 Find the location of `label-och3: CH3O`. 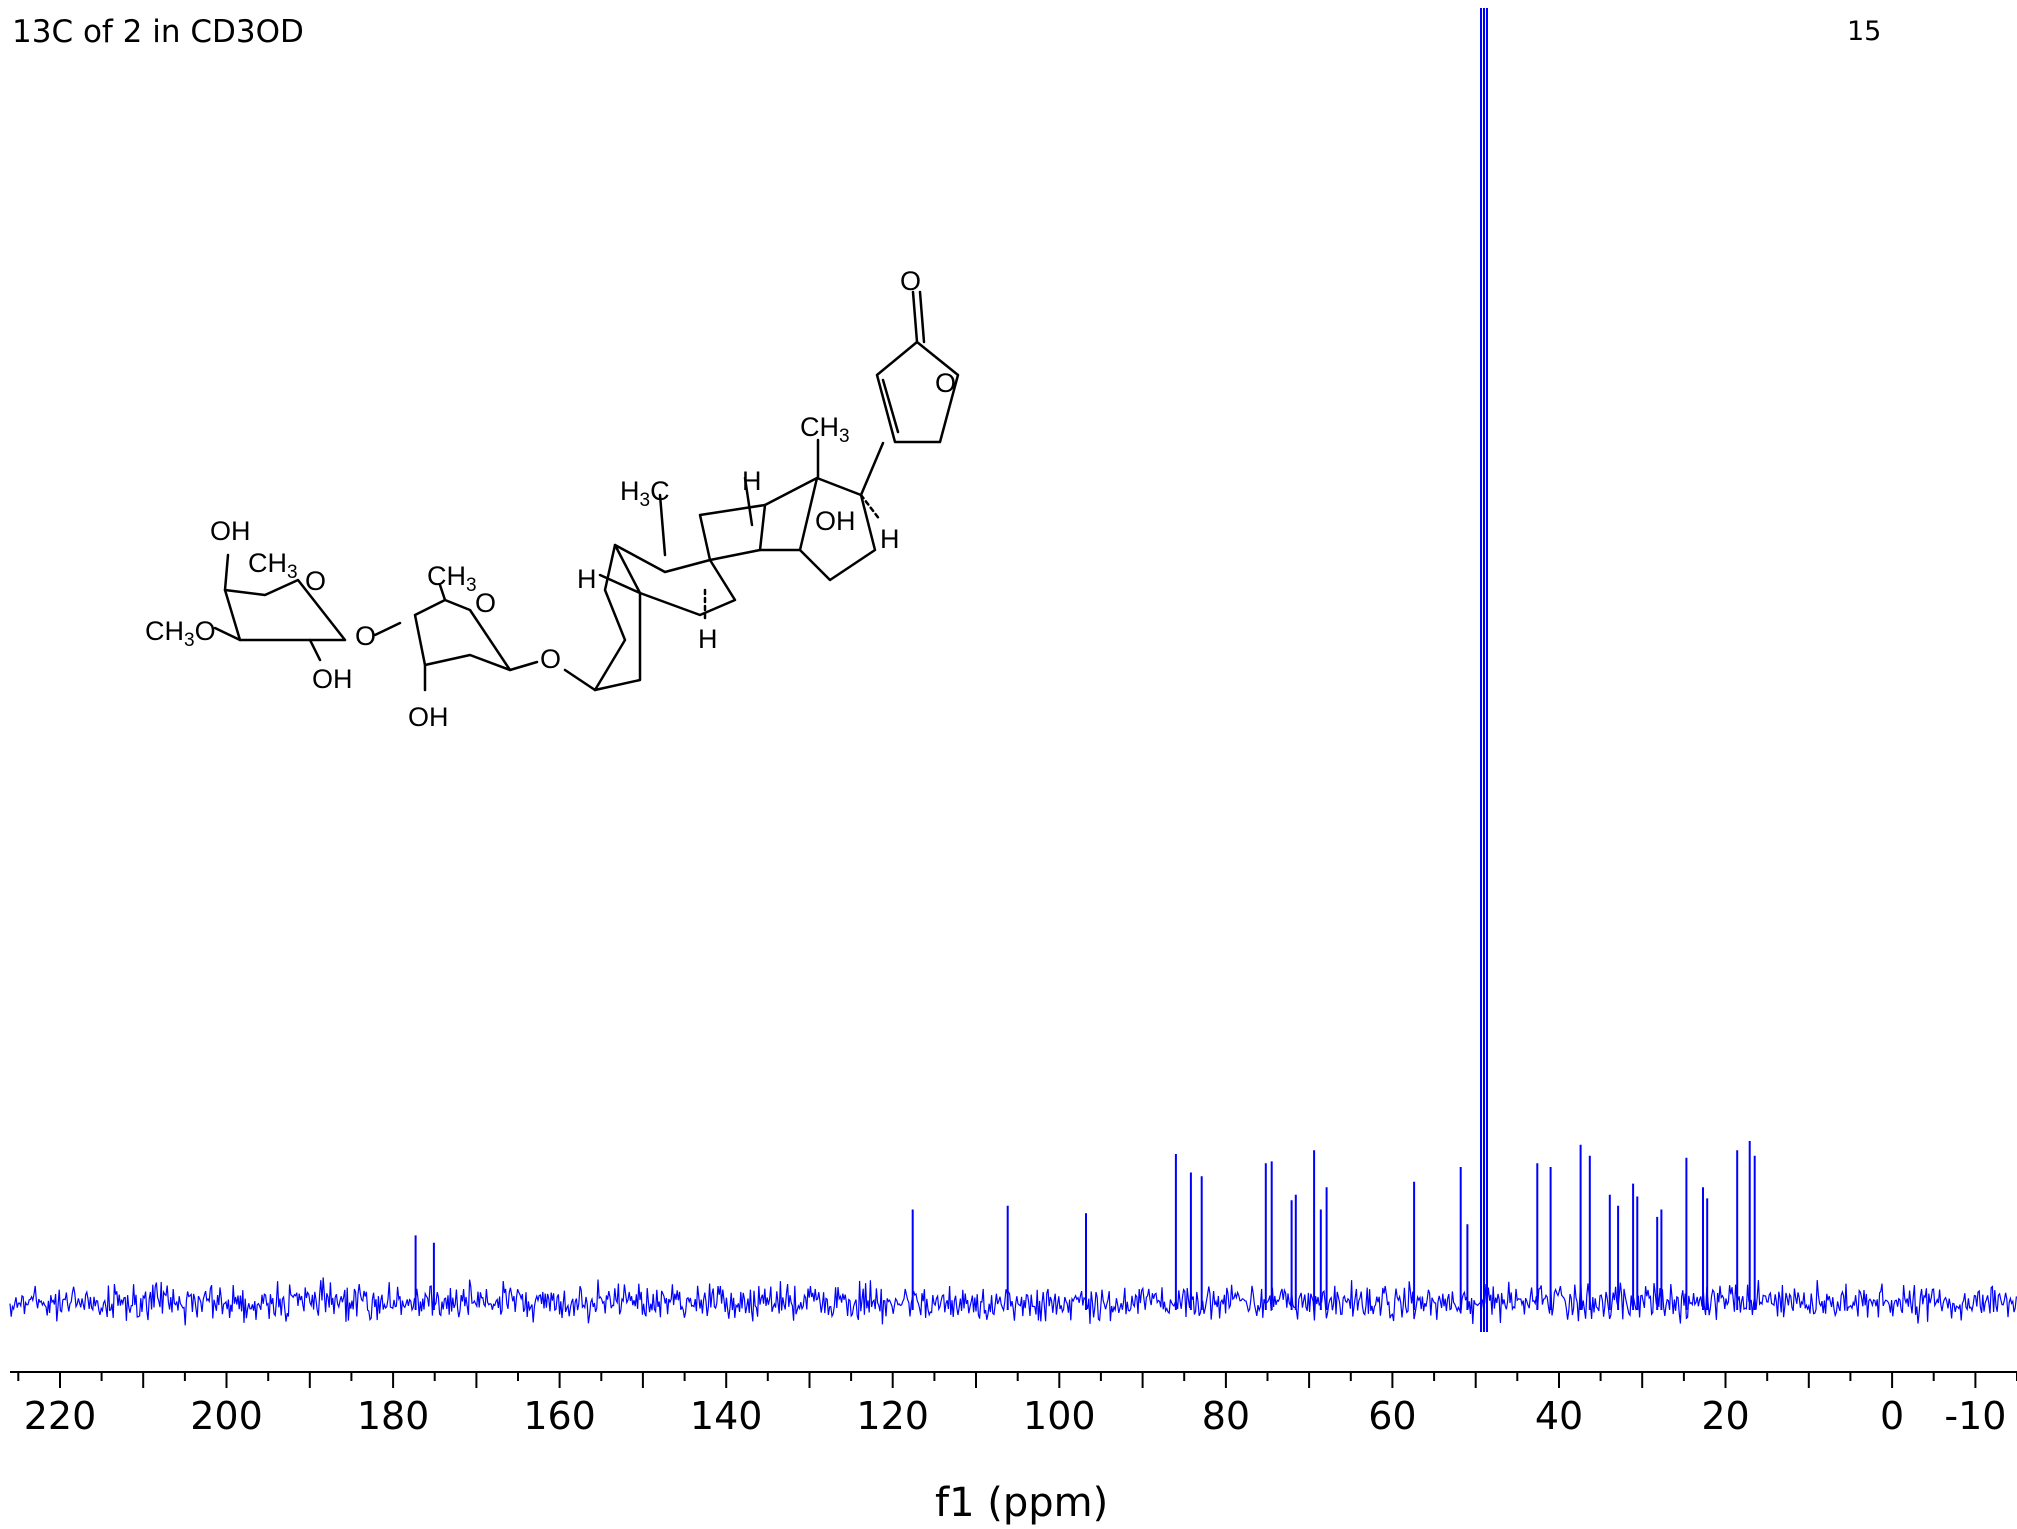

label-och3: CH3O is located at coordinates (180, 633).